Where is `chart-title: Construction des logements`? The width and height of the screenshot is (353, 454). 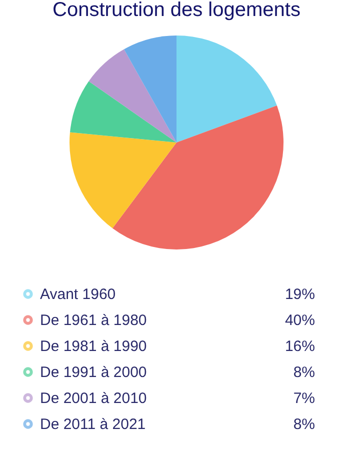 chart-title: Construction des logements is located at coordinates (176, 10).